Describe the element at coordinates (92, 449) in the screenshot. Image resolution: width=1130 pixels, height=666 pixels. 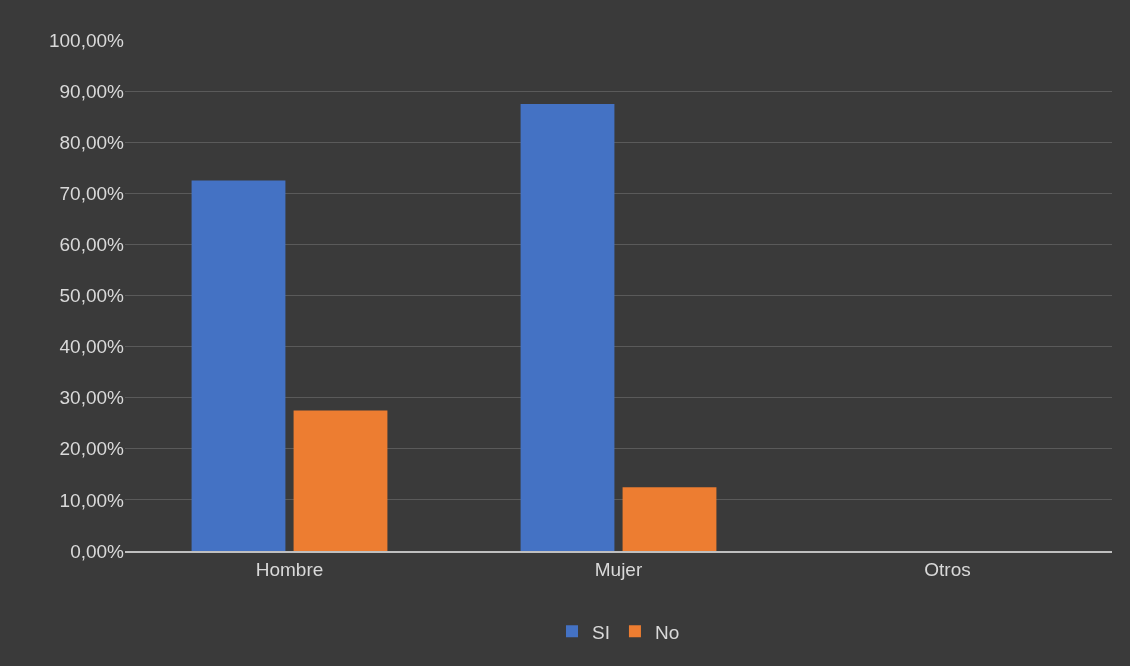
I see `y-tick-label: 20,00%` at that location.